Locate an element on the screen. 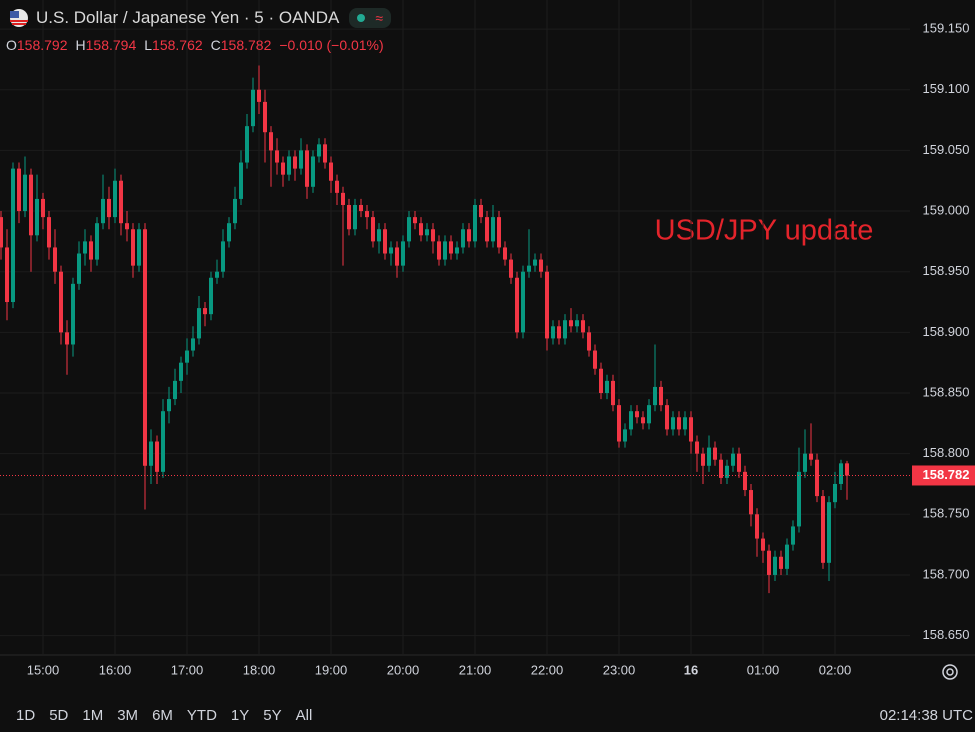  y-tick-label: 158.750 is located at coordinates (946, 513).